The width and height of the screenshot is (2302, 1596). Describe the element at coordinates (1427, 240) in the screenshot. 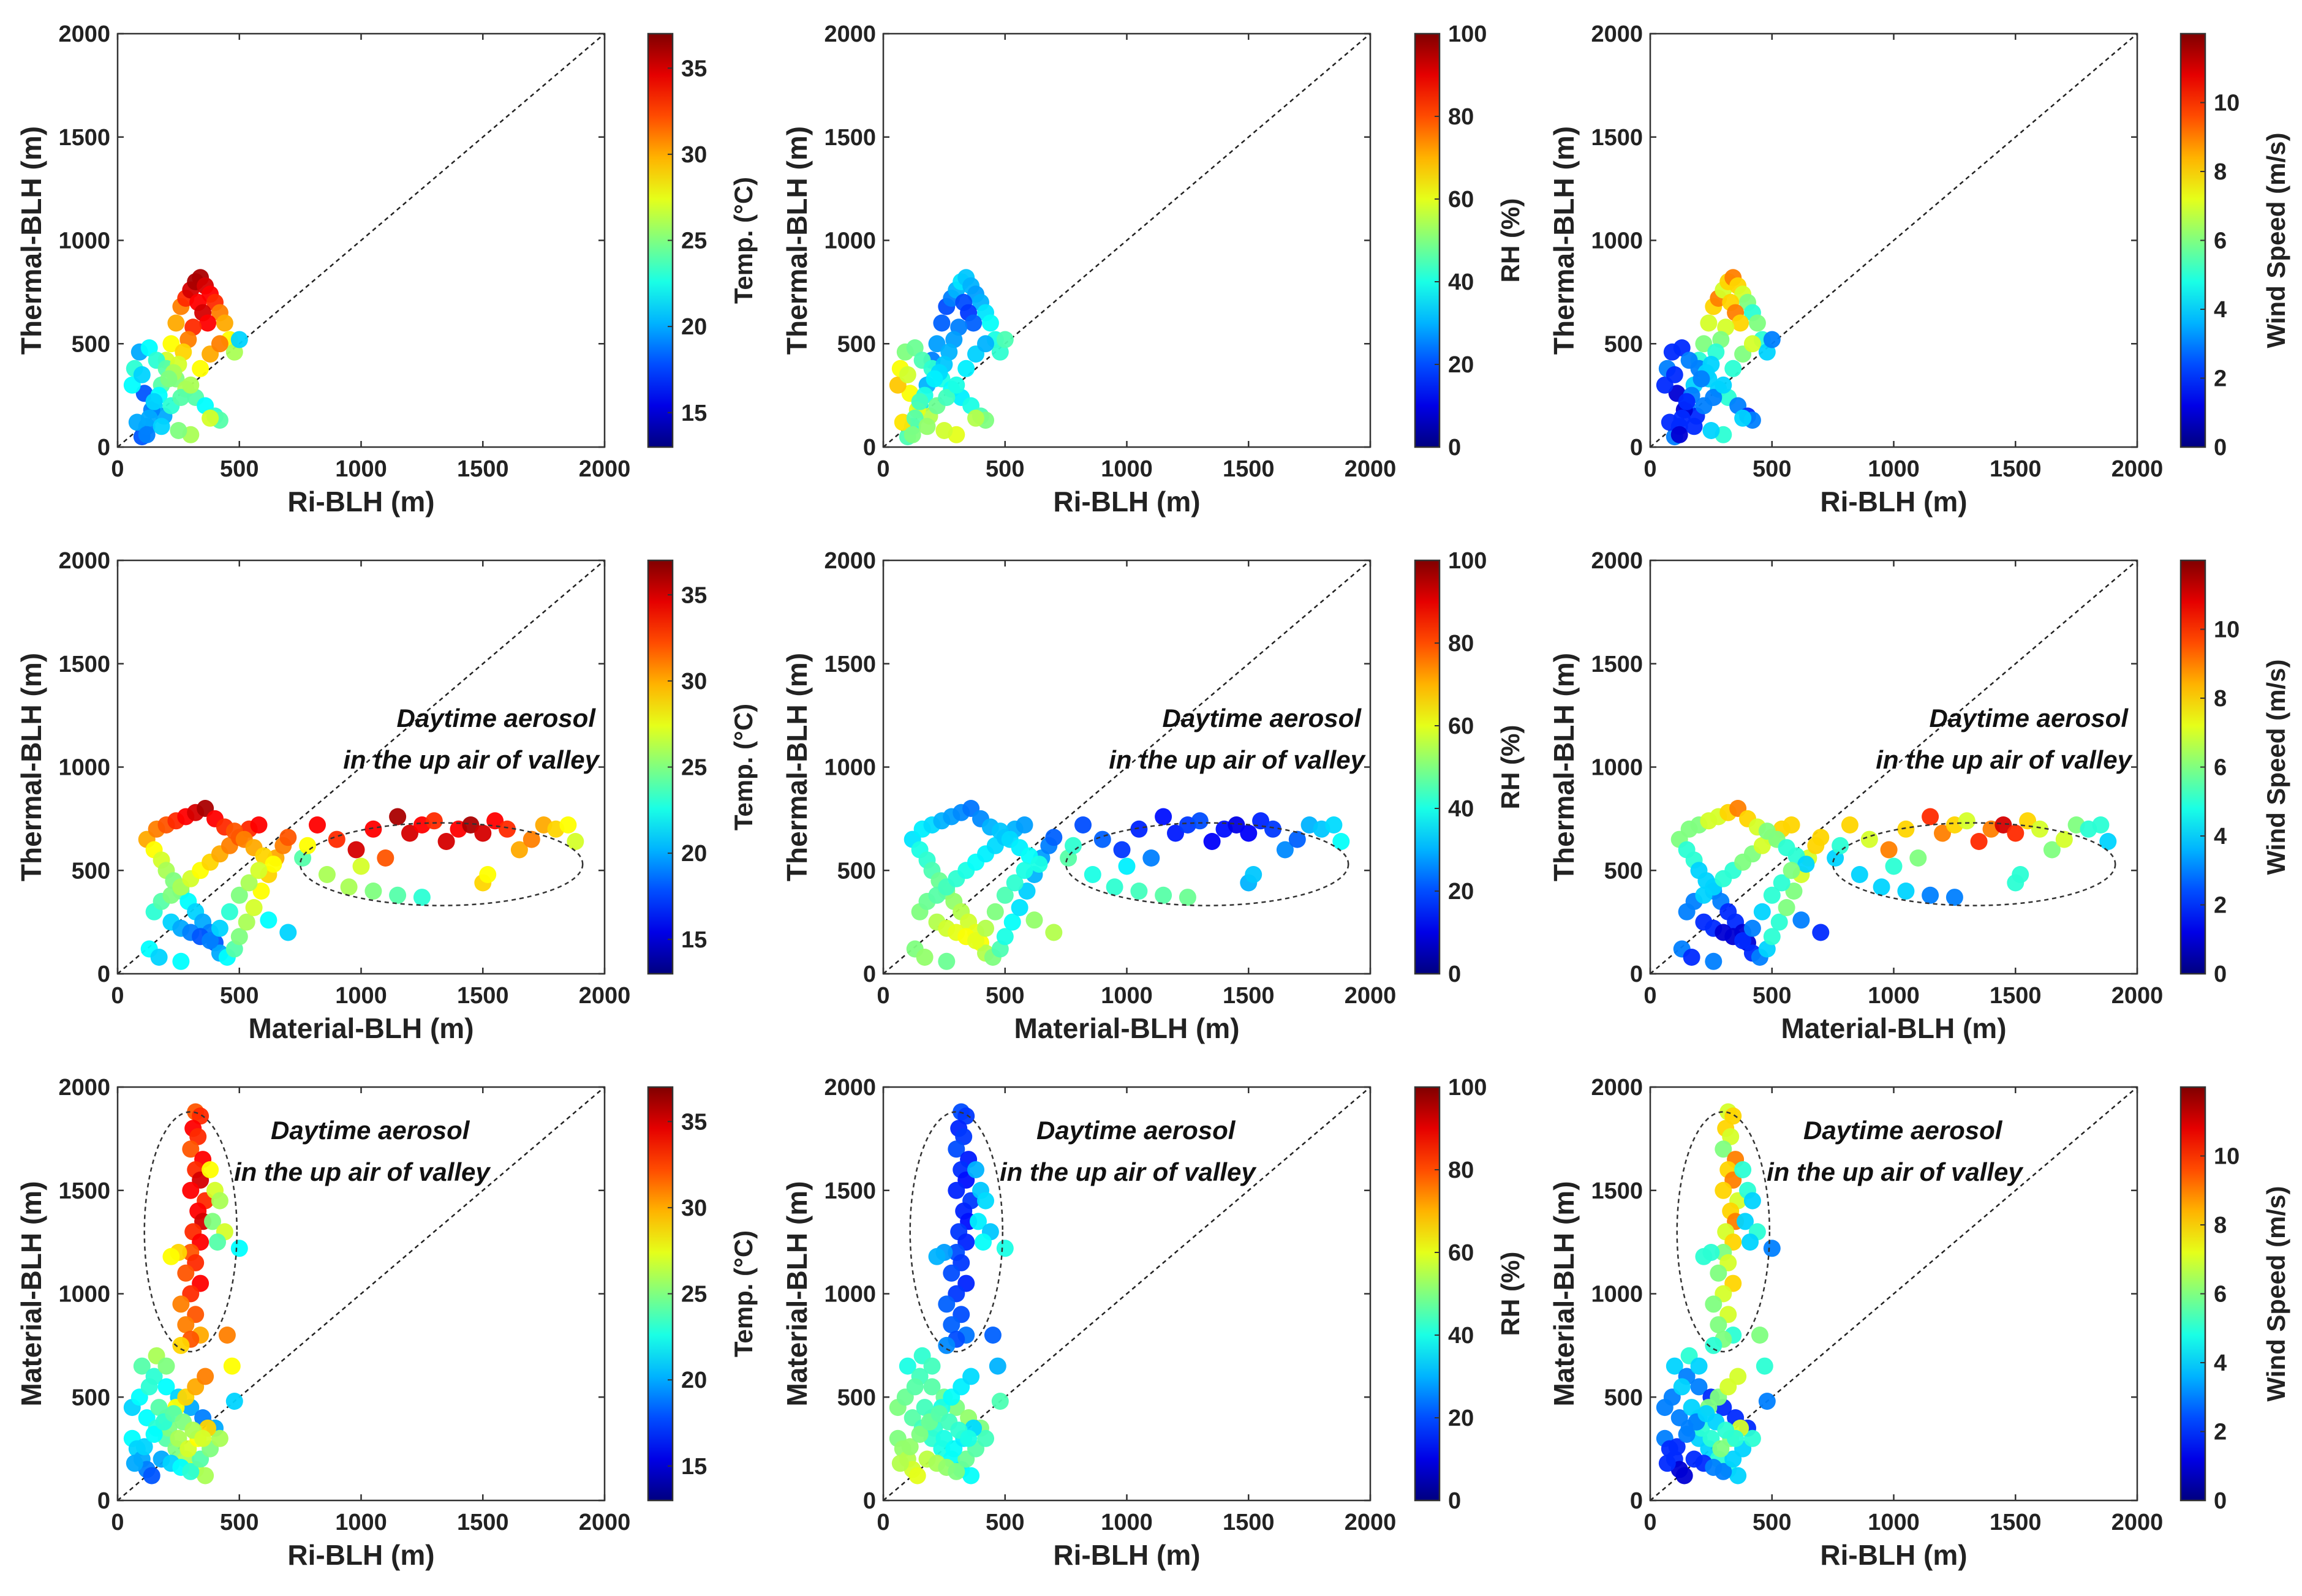

I see `colorbar` at that location.